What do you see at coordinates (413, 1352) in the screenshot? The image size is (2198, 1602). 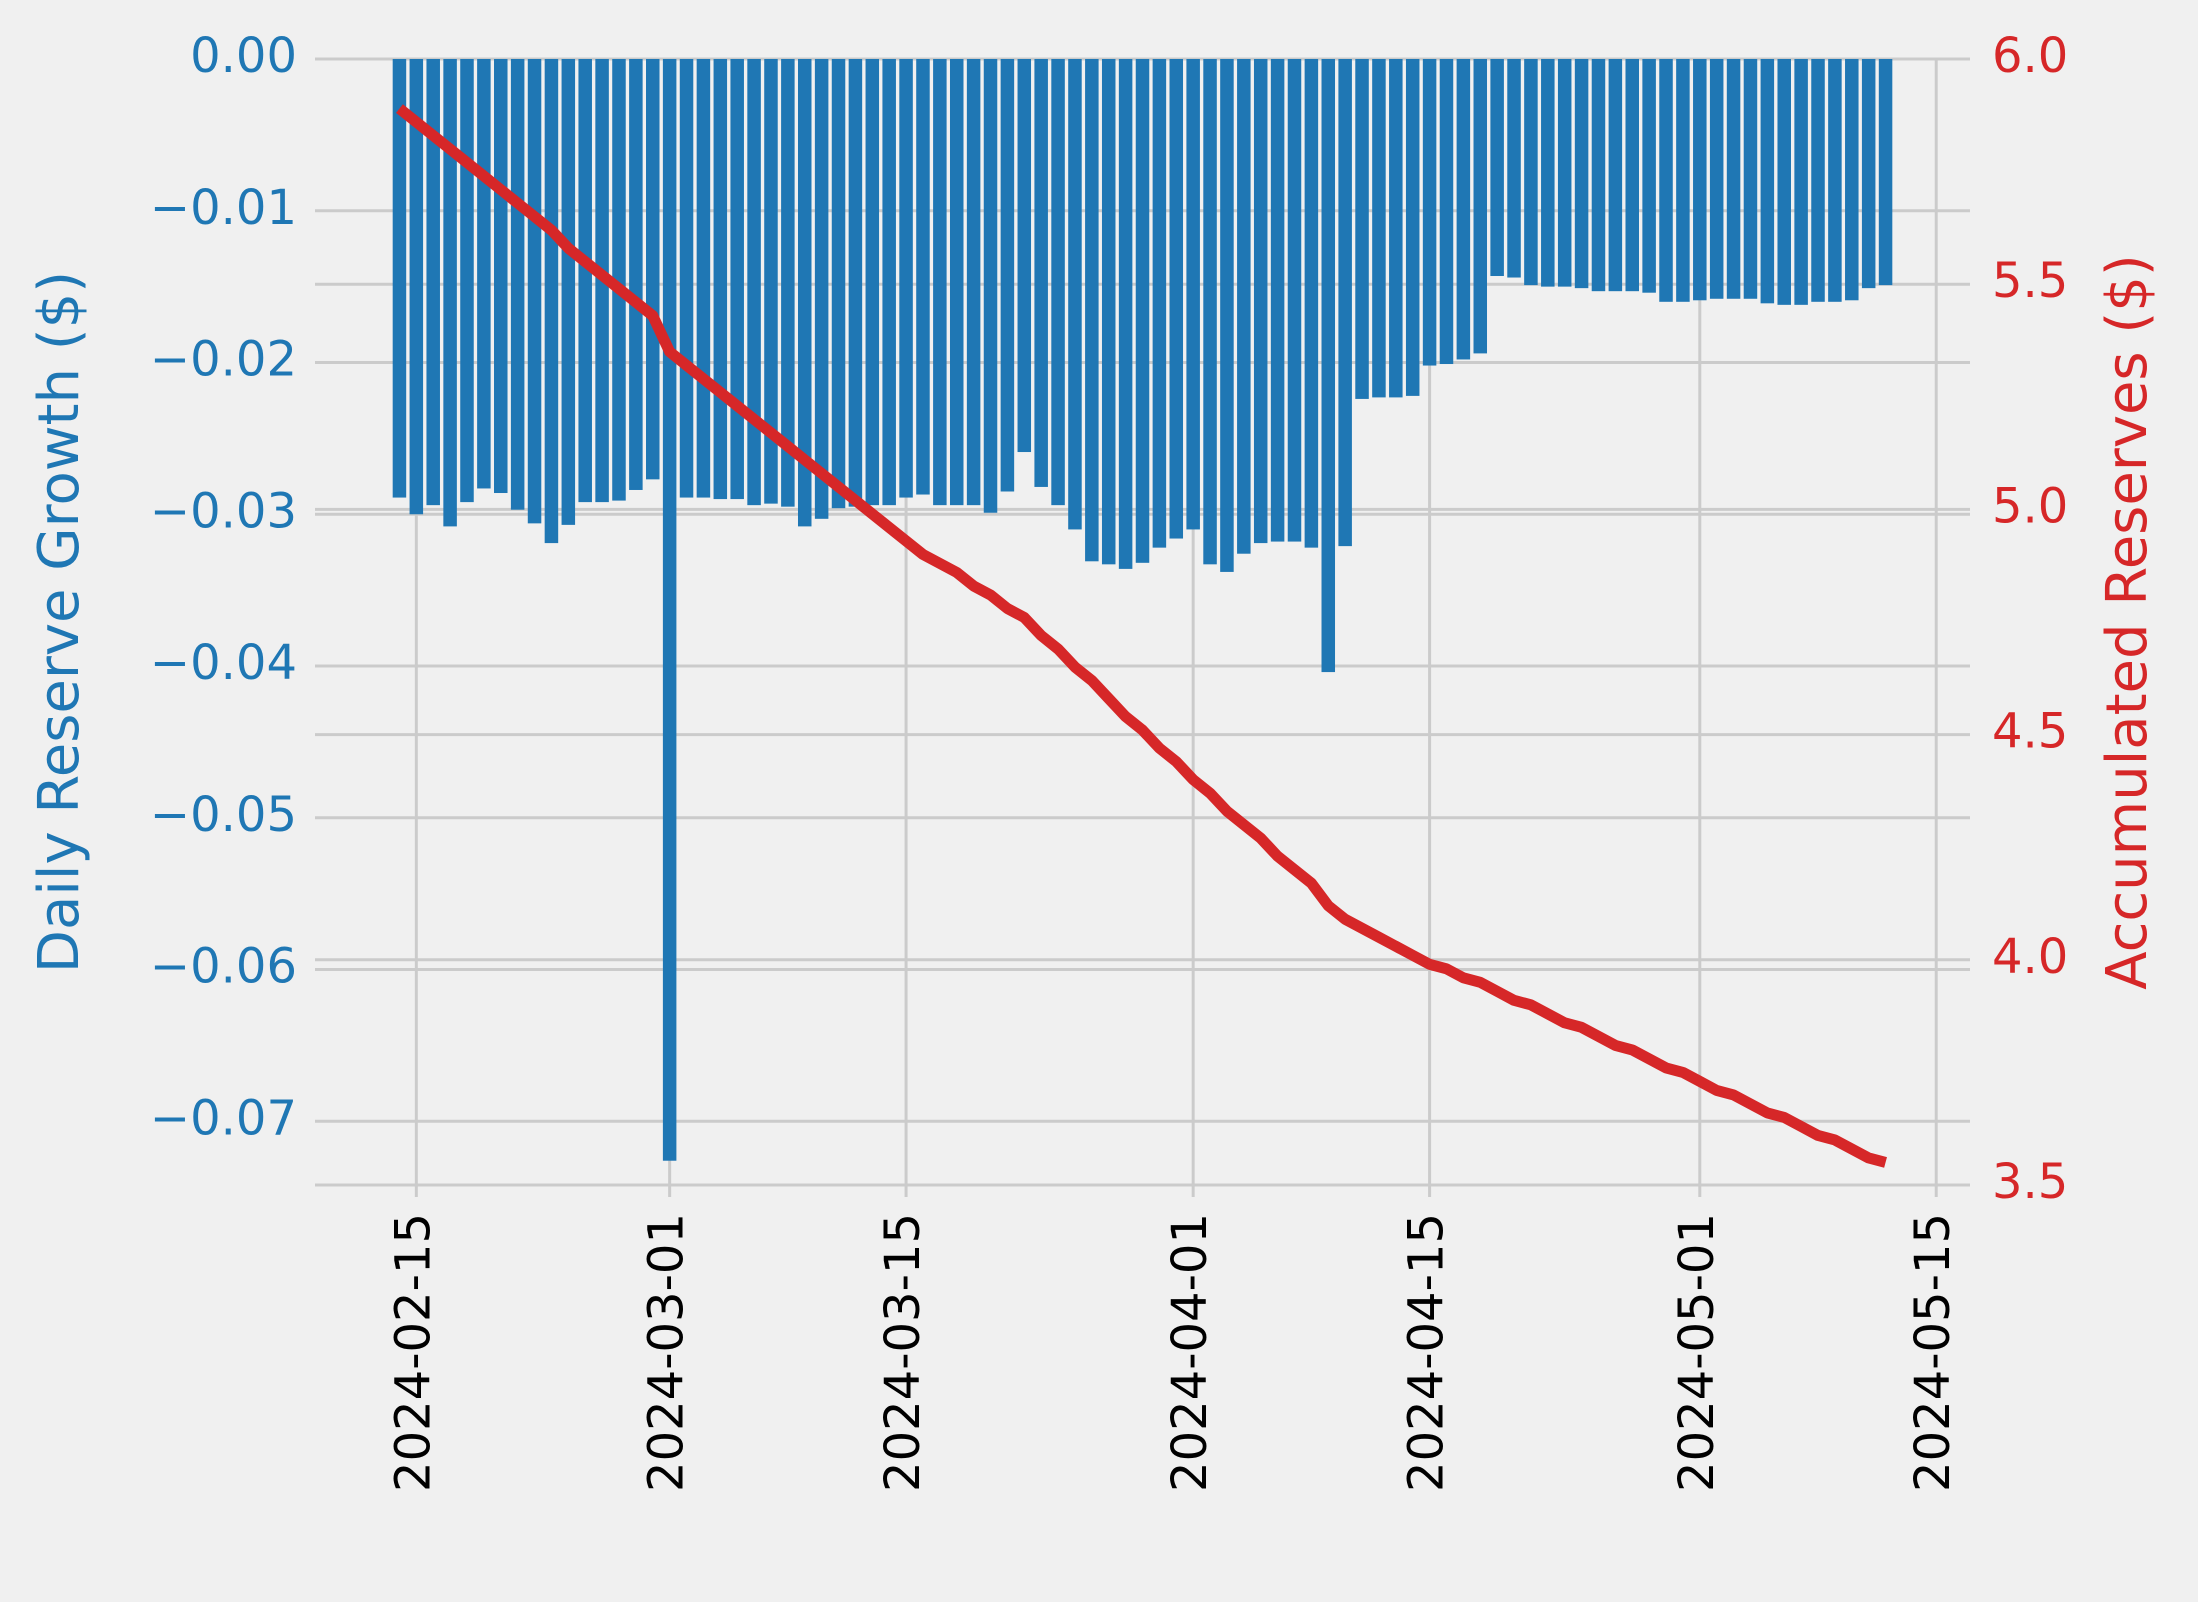 I see `x-tick-label: 2024-02-15` at bounding box center [413, 1352].